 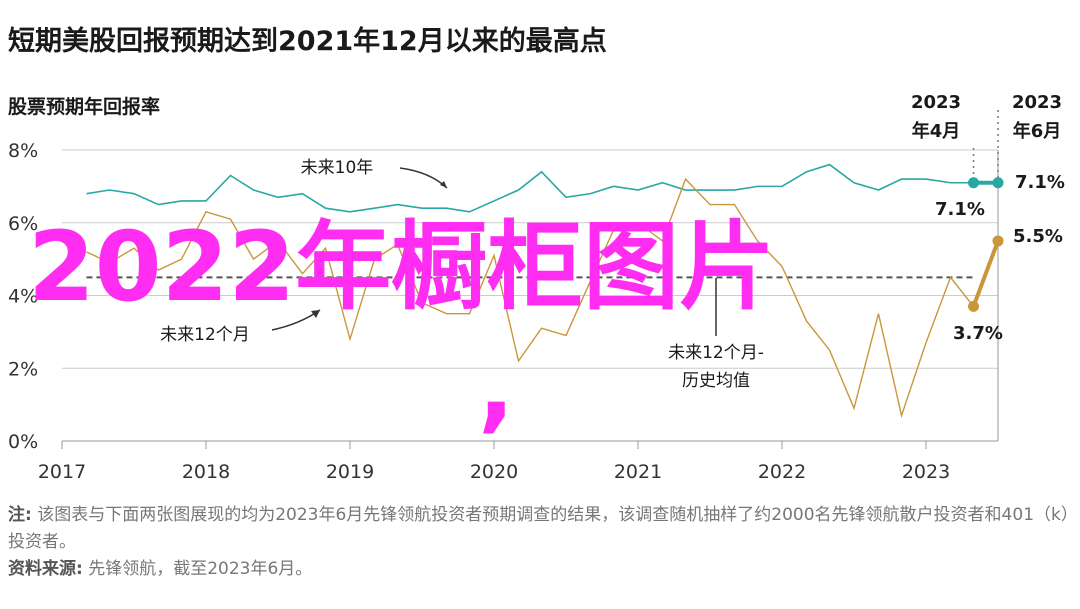 What do you see at coordinates (206, 472) in the screenshot?
I see `x-tick-2018: 2018` at bounding box center [206, 472].